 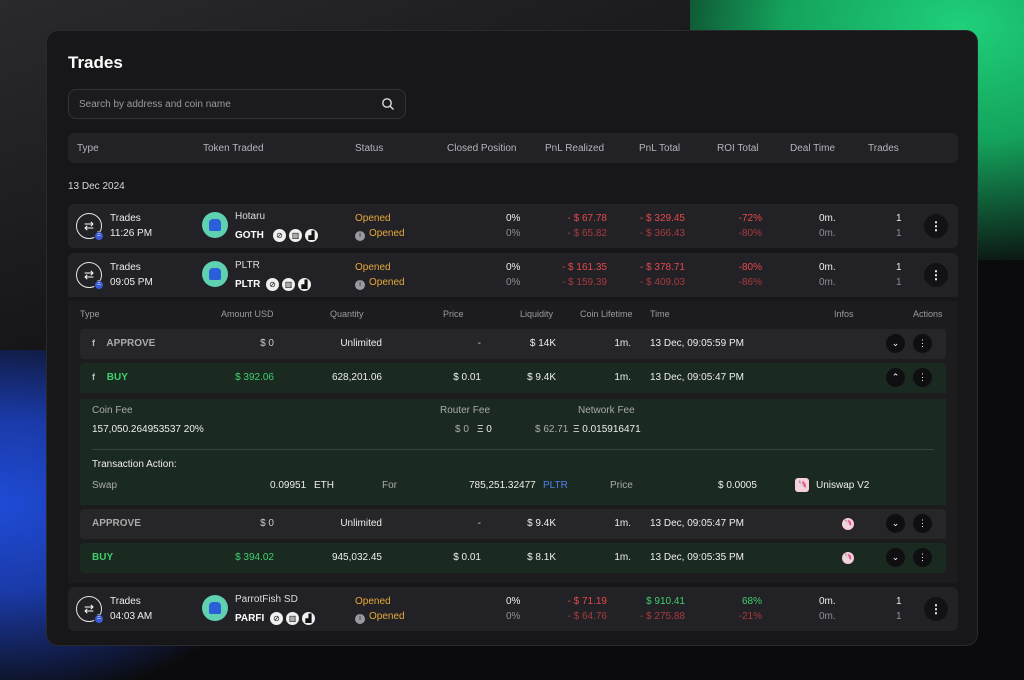 I want to click on token-symbol: PLTR, so click(x=248, y=284).